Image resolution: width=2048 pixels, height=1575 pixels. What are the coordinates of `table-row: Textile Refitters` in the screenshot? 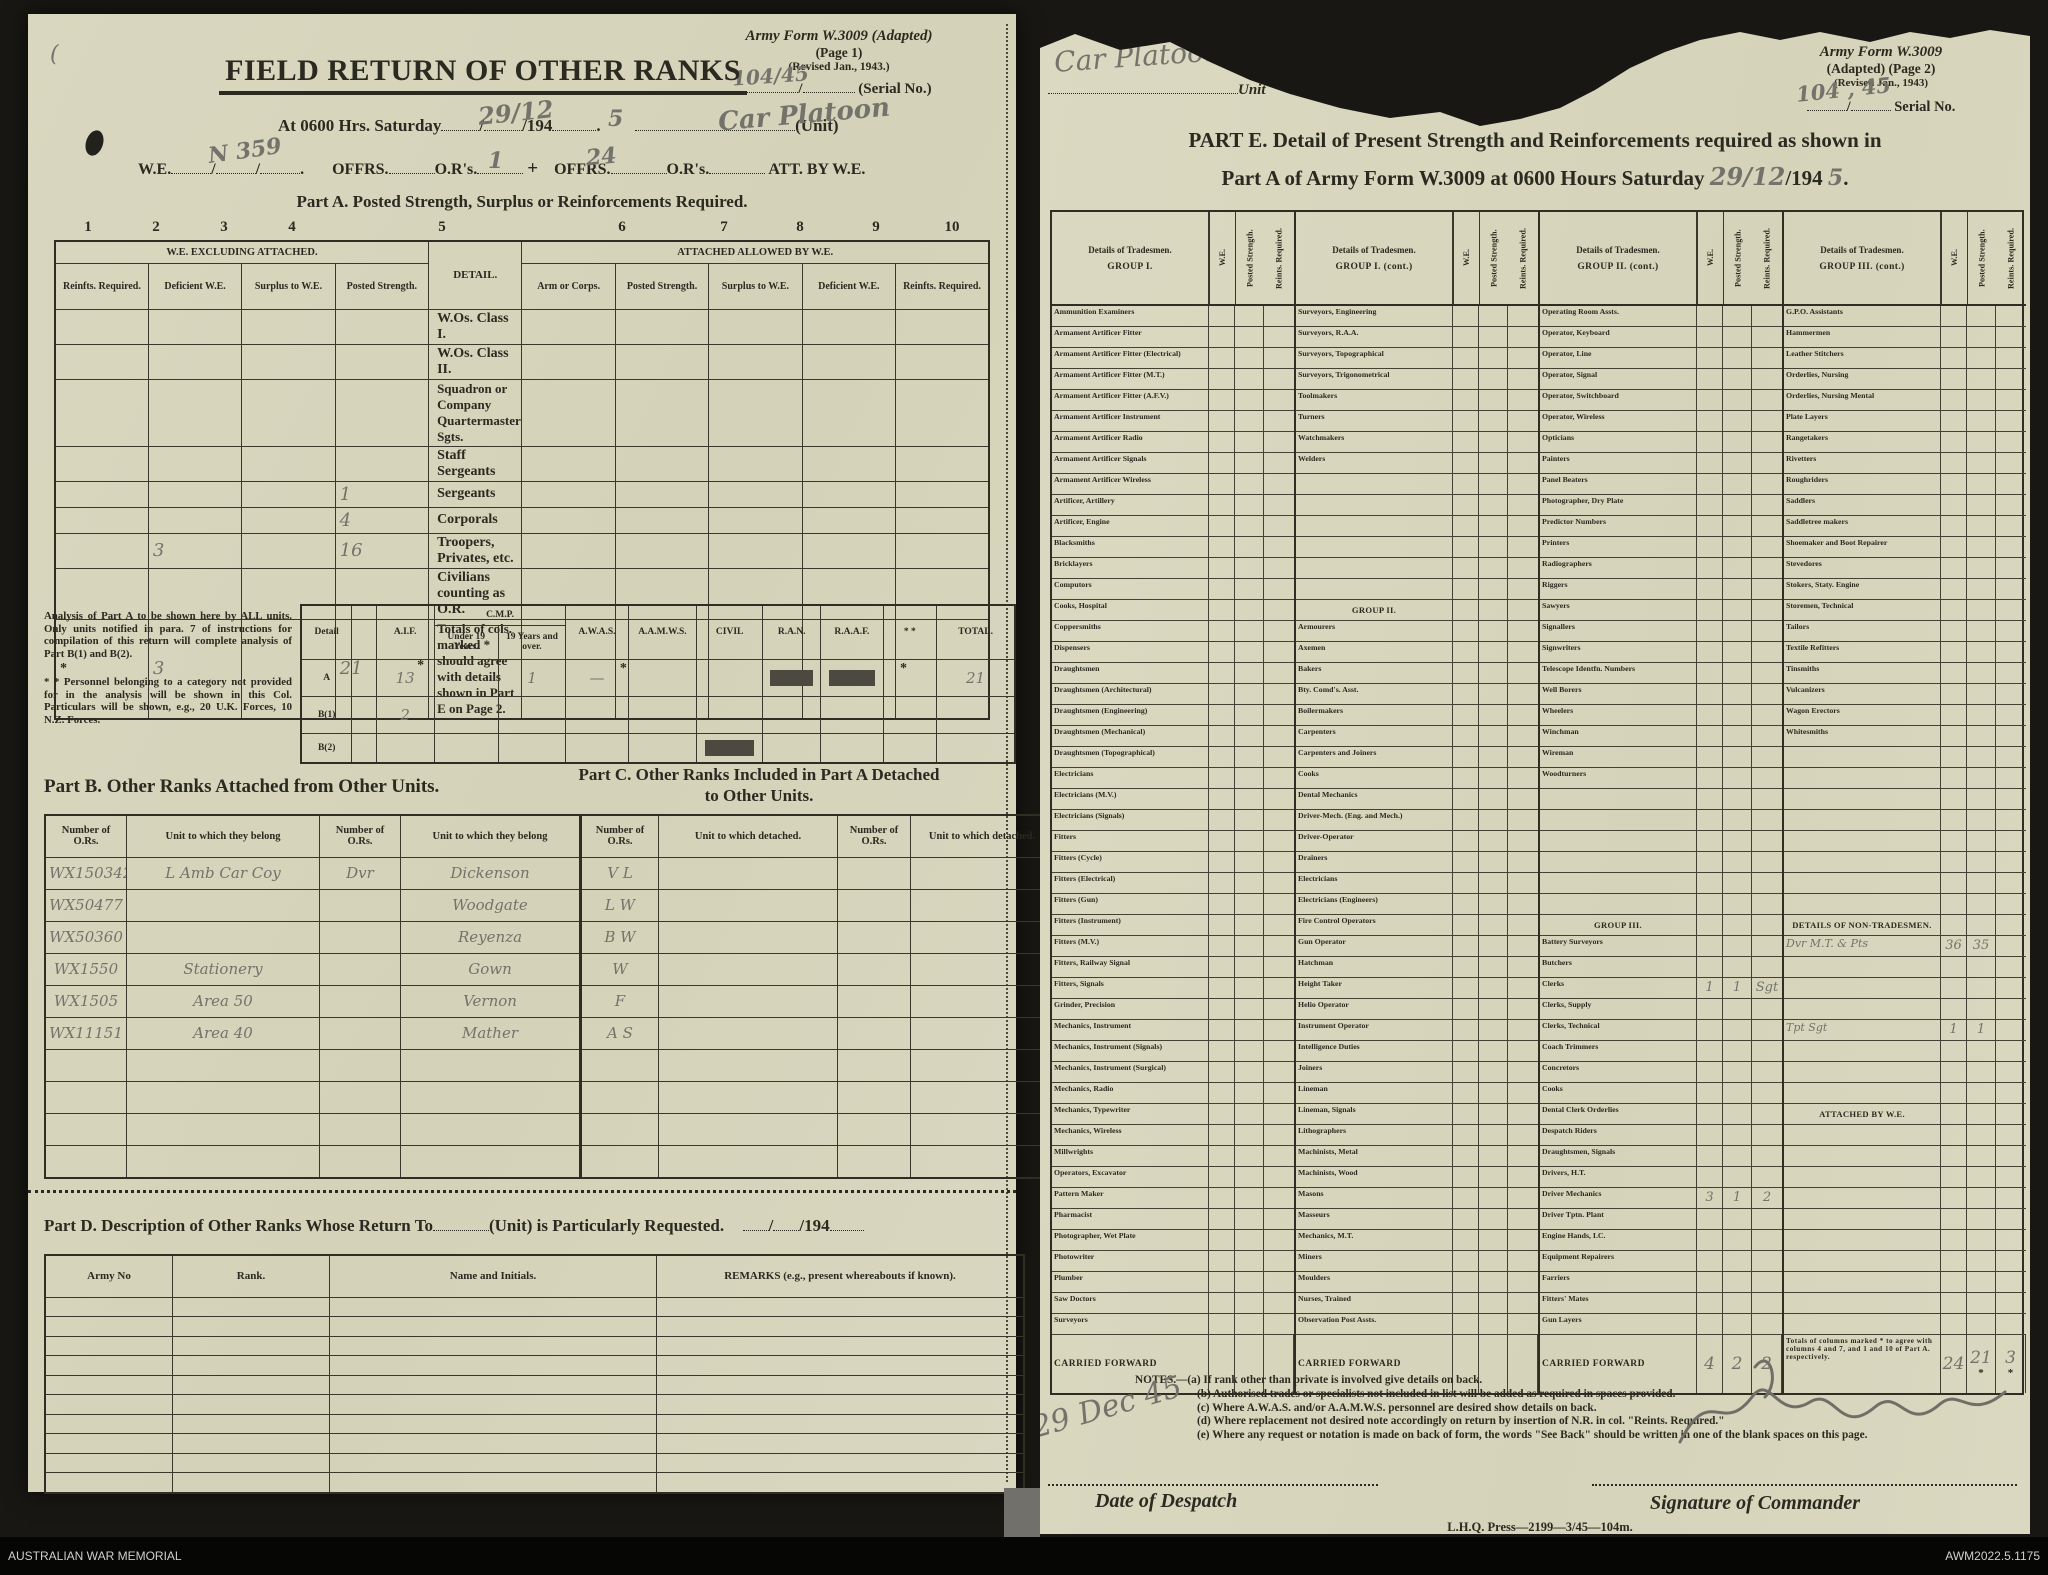 It's located at (1905, 652).